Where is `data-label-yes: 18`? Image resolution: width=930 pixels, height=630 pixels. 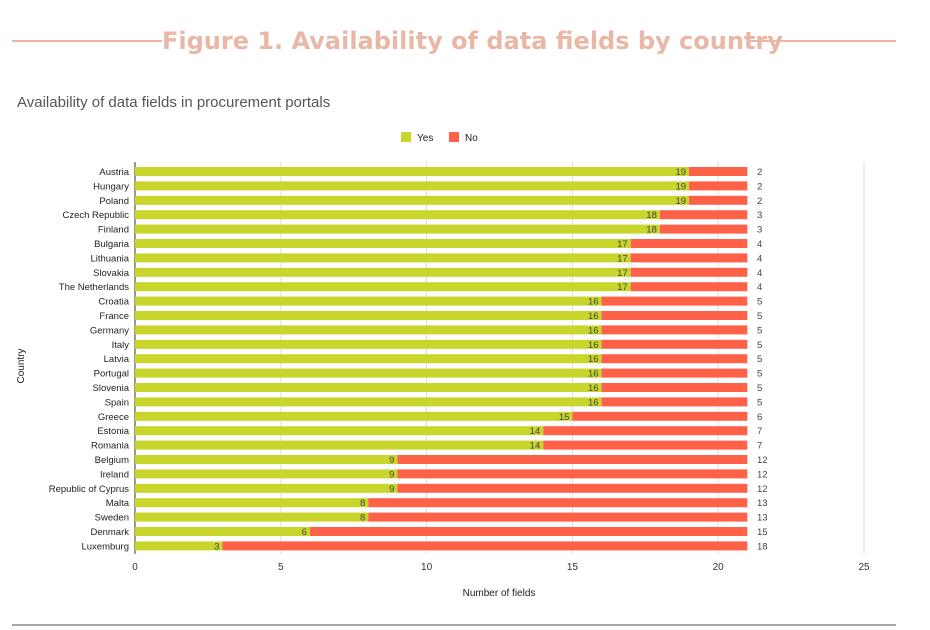
data-label-yes: 18 is located at coordinates (651, 230).